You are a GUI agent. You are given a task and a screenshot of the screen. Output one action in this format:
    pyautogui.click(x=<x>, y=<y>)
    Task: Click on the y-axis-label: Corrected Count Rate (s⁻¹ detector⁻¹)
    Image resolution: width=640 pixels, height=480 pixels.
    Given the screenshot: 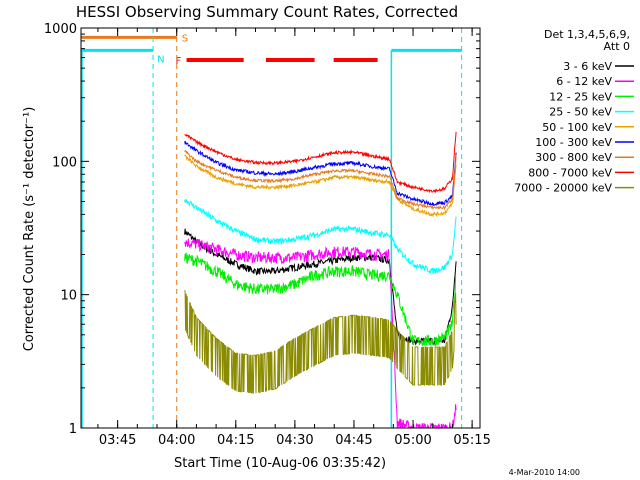 What is the action you would take?
    pyautogui.click(x=29, y=229)
    